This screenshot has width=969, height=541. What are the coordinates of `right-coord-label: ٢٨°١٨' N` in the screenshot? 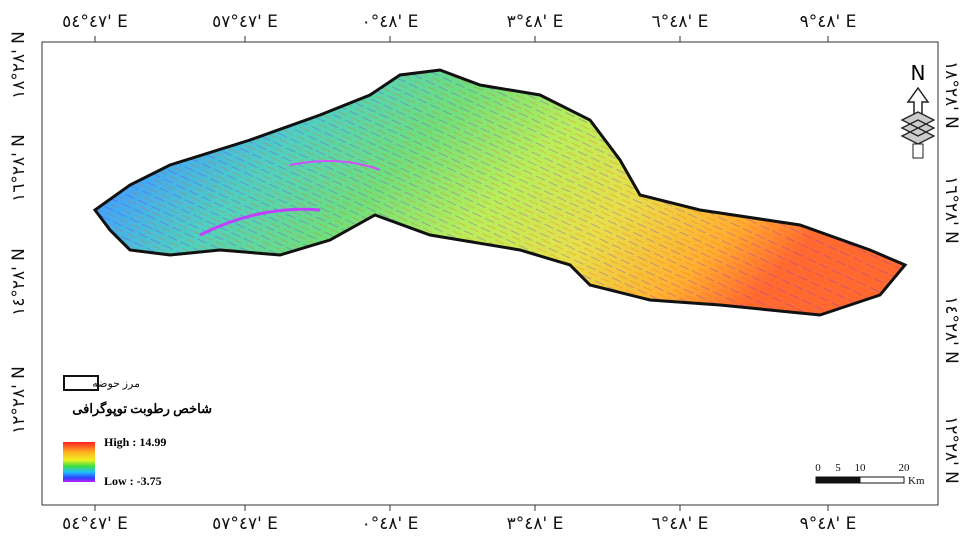 It's located at (951, 95).